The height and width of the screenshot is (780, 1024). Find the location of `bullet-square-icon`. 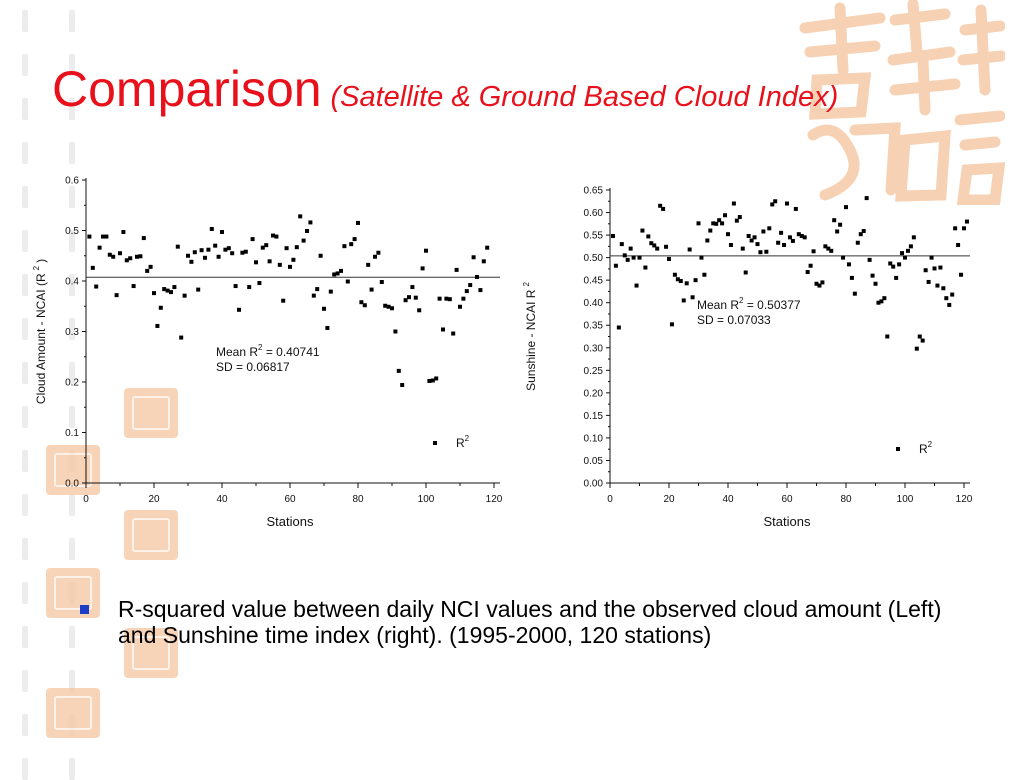

bullet-square-icon is located at coordinates (84, 609).